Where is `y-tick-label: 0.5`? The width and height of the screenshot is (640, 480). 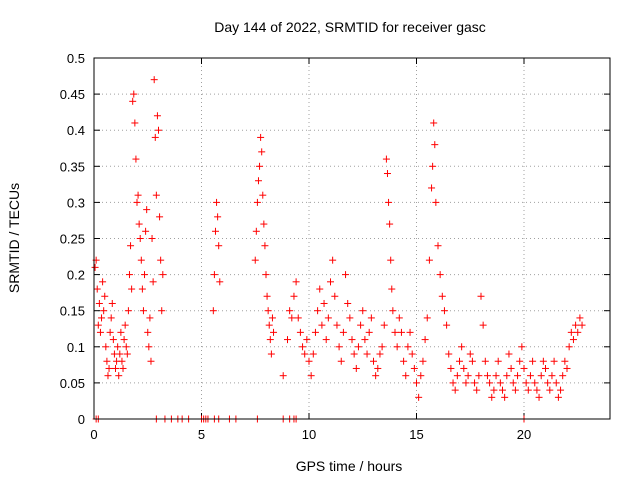 y-tick-label: 0.5 is located at coordinates (76, 58).